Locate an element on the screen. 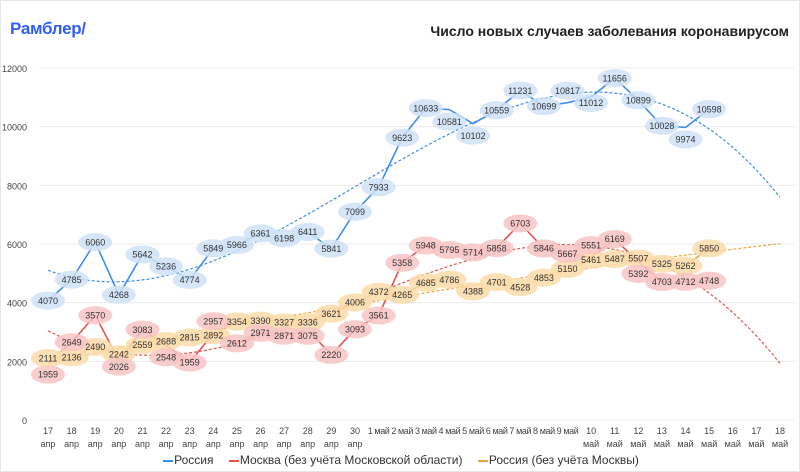  y-tick-label: 4000 is located at coordinates (17, 304).